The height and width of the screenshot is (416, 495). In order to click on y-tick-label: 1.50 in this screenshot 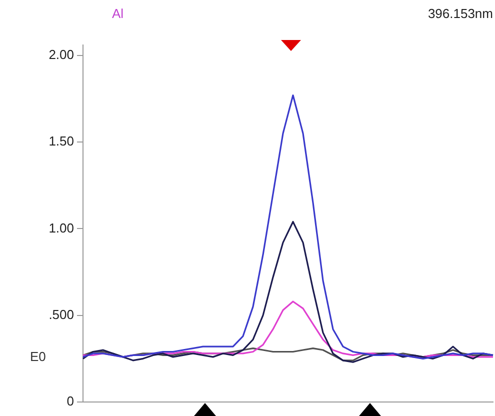, I will do `click(61, 141)`.